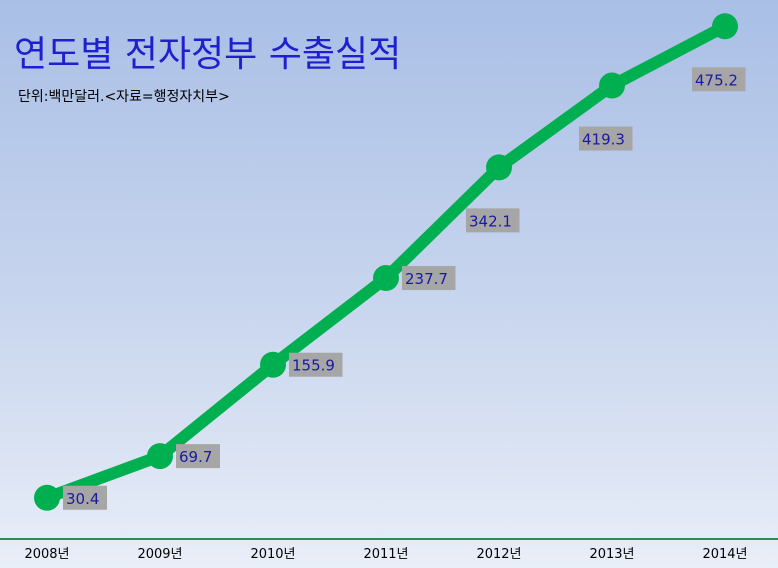 The width and height of the screenshot is (778, 568). Describe the element at coordinates (82, 499) in the screenshot. I see `data-label-text: 30.4` at that location.